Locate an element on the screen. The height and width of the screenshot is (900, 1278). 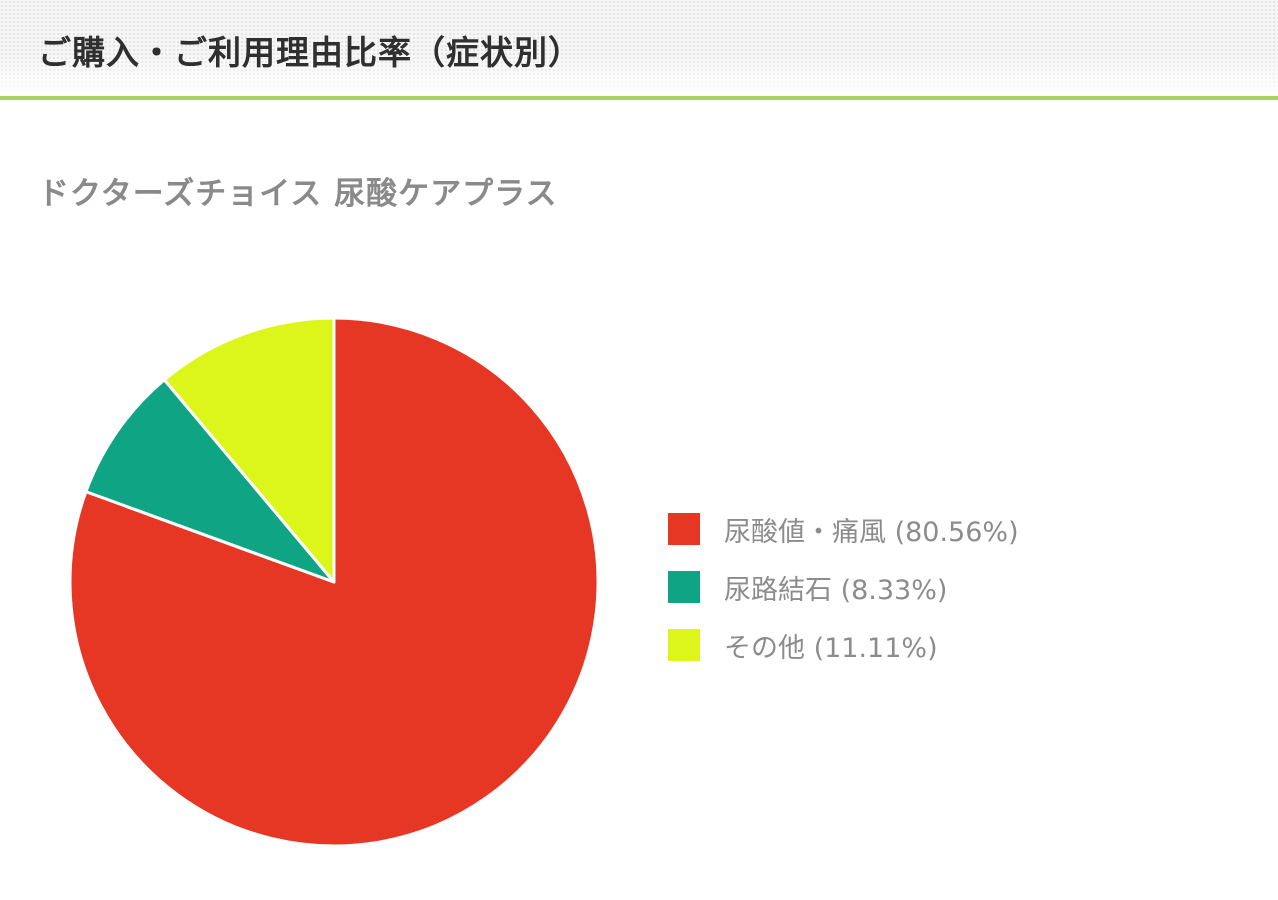
product-name: ドクターズチョイス 尿酸ケアプラス is located at coordinates (298, 194).